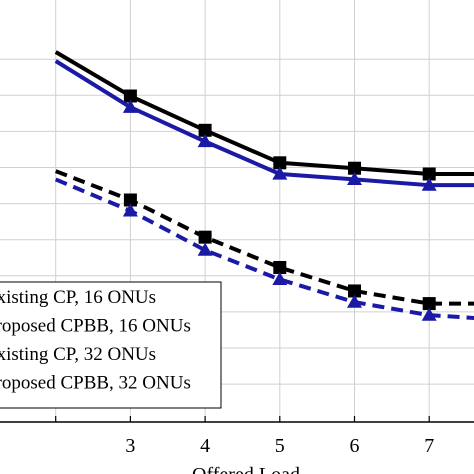 The image size is (474, 474). I want to click on x-tick-label: 3, so click(130, 446).